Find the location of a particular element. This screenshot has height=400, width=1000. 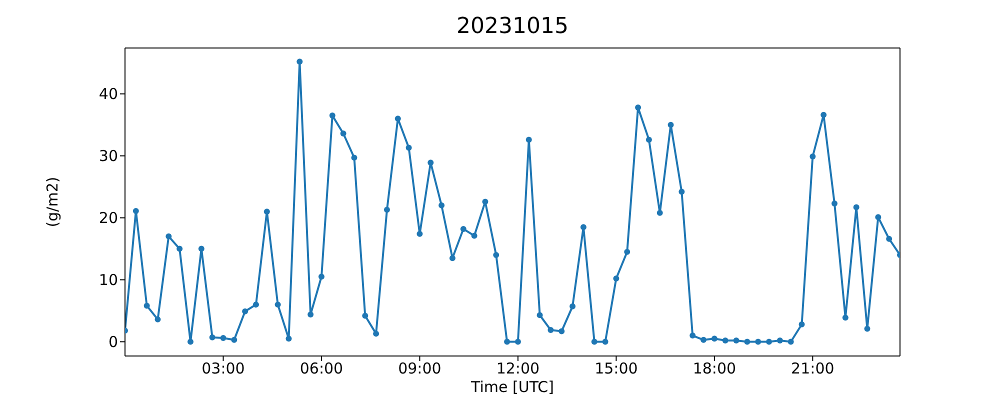

x-tick-label: 12:00 is located at coordinates (518, 369).